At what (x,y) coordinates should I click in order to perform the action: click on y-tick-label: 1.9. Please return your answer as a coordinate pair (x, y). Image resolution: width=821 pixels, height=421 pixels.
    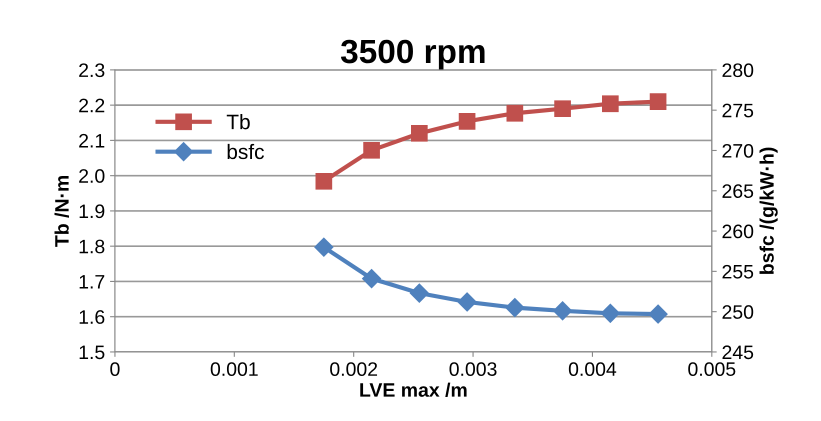
    Looking at the image, I should click on (92, 211).